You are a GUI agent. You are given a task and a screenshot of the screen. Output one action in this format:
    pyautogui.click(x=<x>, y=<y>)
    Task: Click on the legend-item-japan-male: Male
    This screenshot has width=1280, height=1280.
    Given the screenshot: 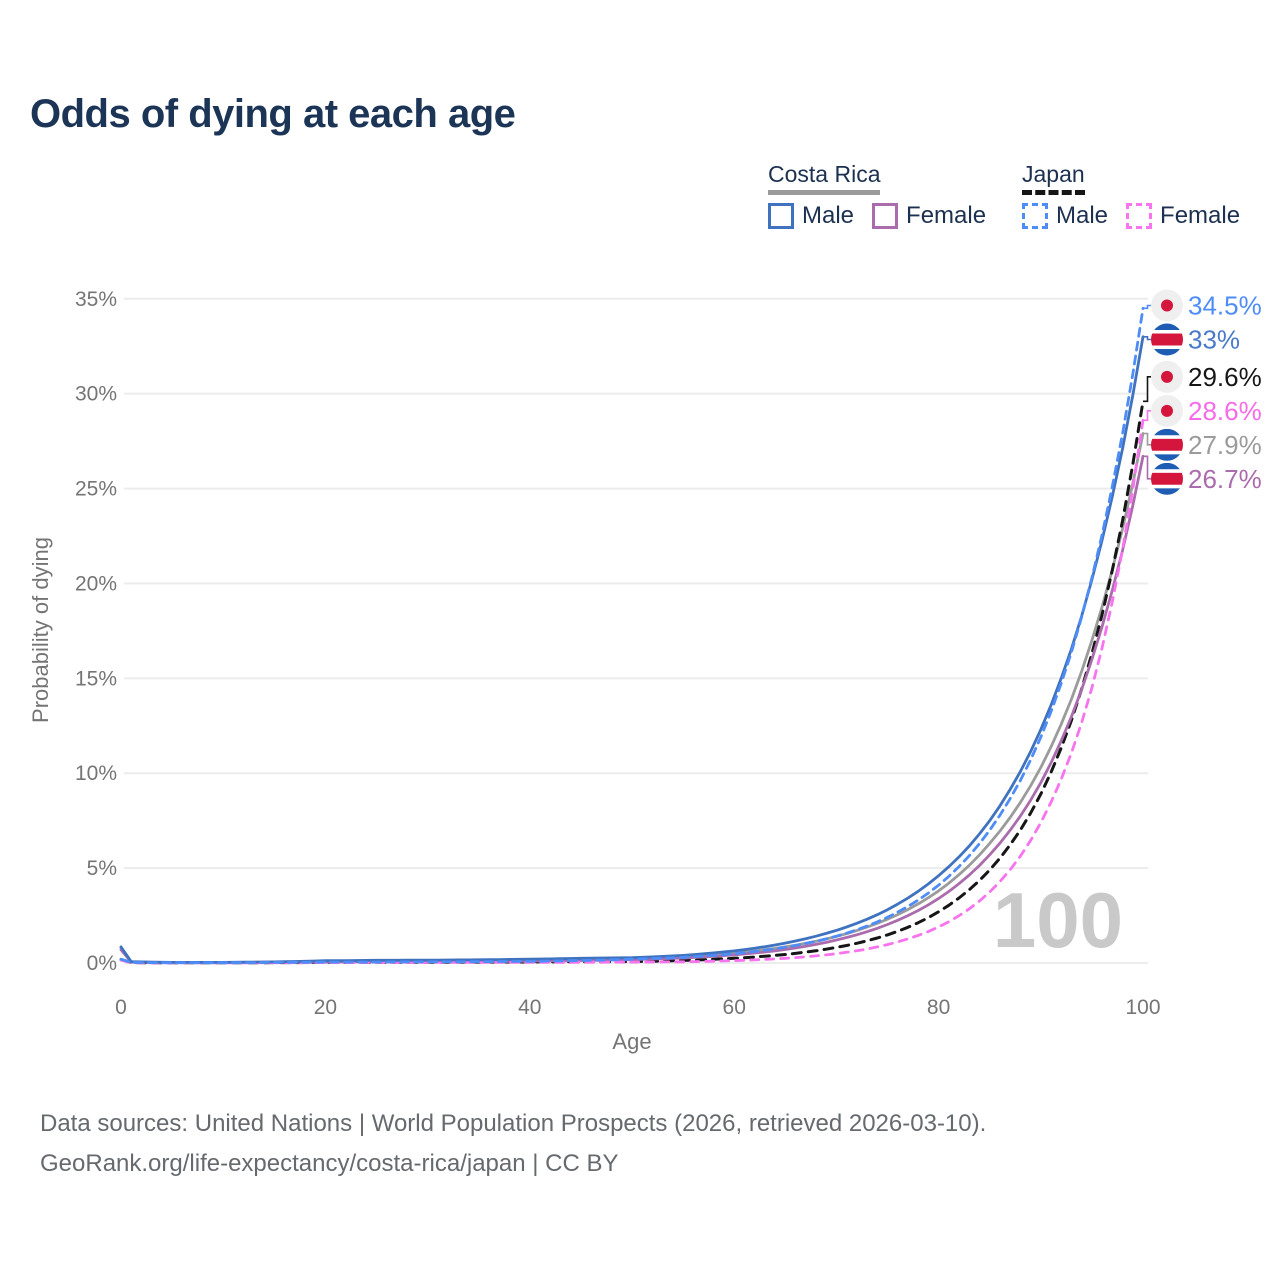 What is the action you would take?
    pyautogui.click(x=1065, y=216)
    